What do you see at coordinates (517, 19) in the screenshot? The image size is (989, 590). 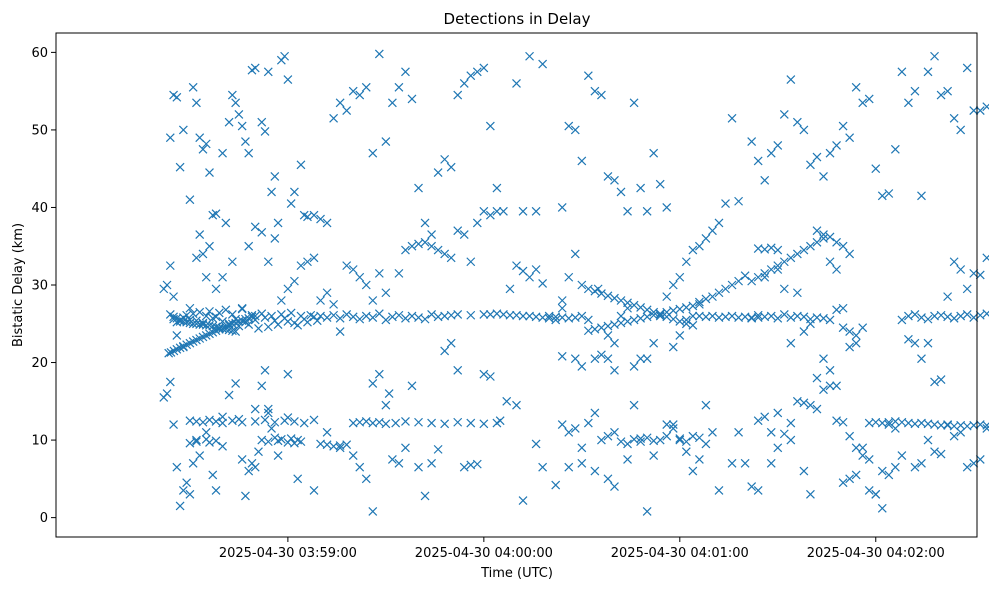 I see `chart-title: Detections in Delay` at bounding box center [517, 19].